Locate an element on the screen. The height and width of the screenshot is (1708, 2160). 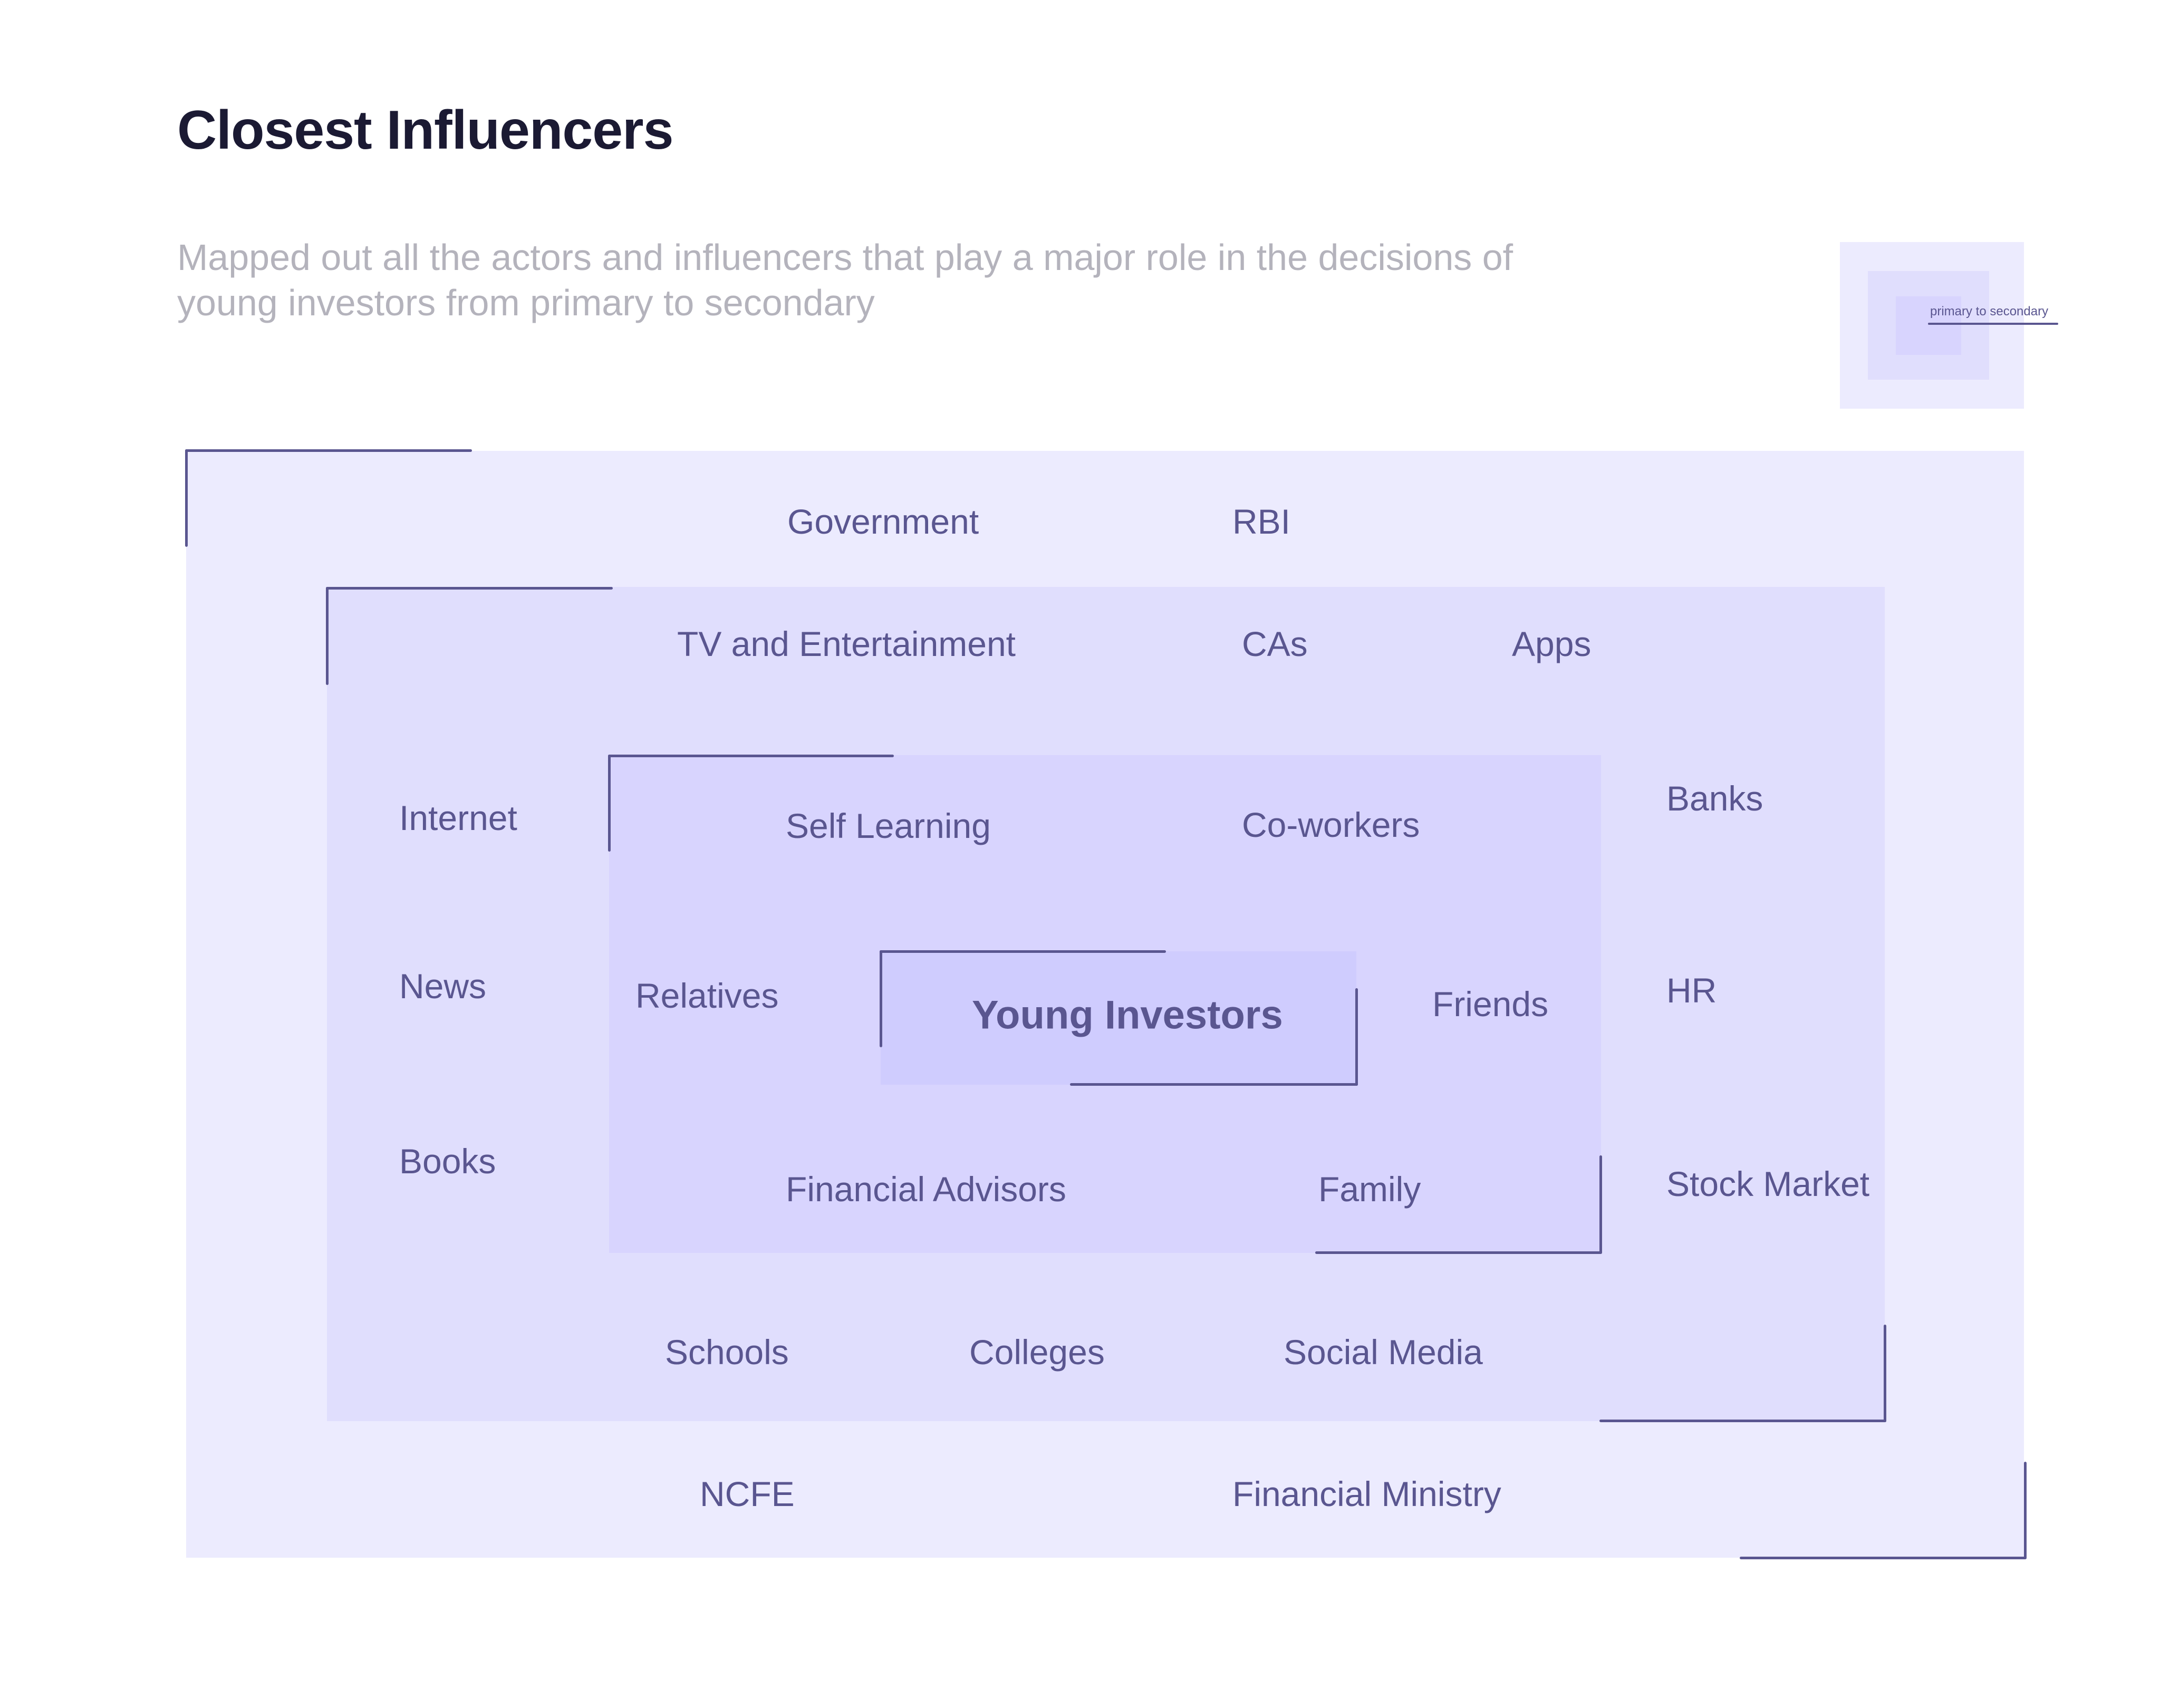
label-banks: Banks is located at coordinates (1715, 798).